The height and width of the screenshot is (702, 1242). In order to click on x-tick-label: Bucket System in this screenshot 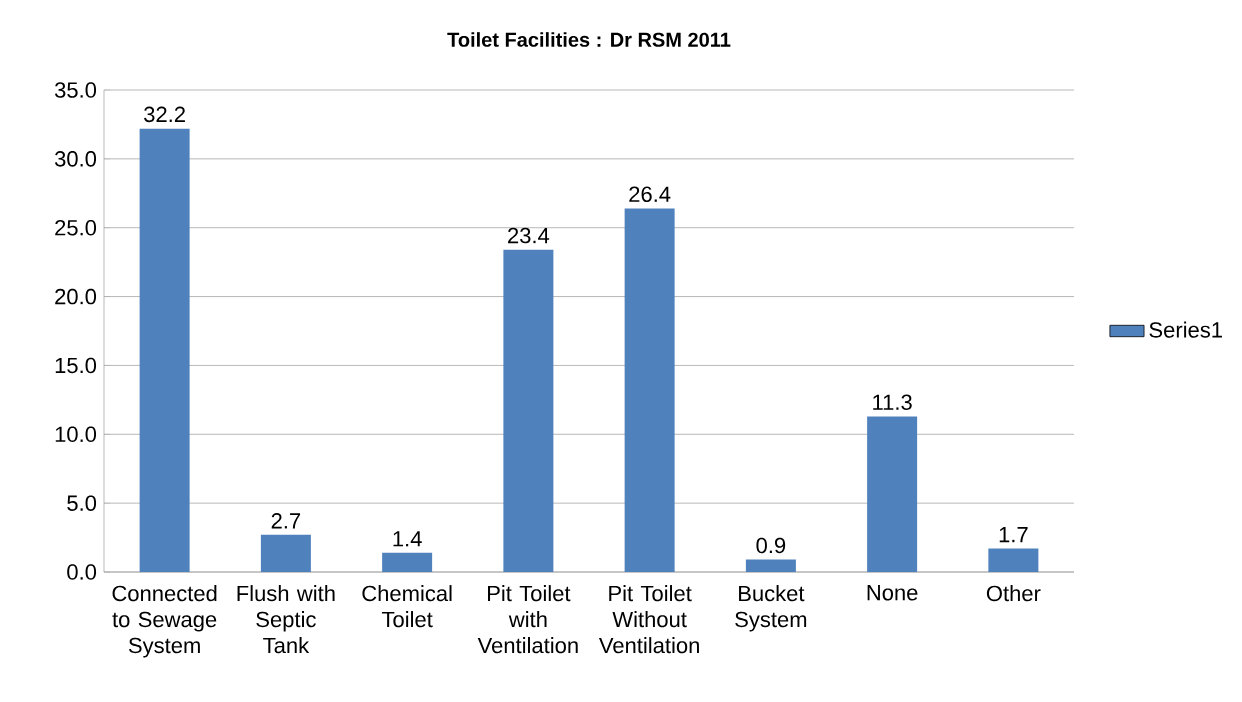, I will do `click(771, 608)`.